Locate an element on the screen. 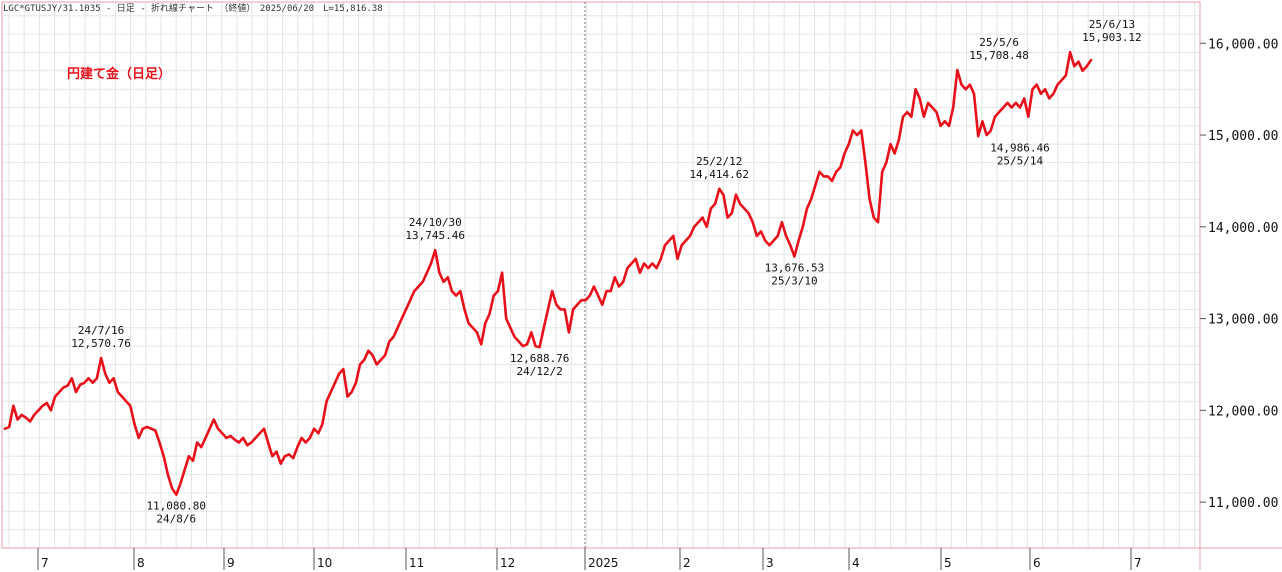  annotation-value: 11,080.80 is located at coordinates (176, 506).